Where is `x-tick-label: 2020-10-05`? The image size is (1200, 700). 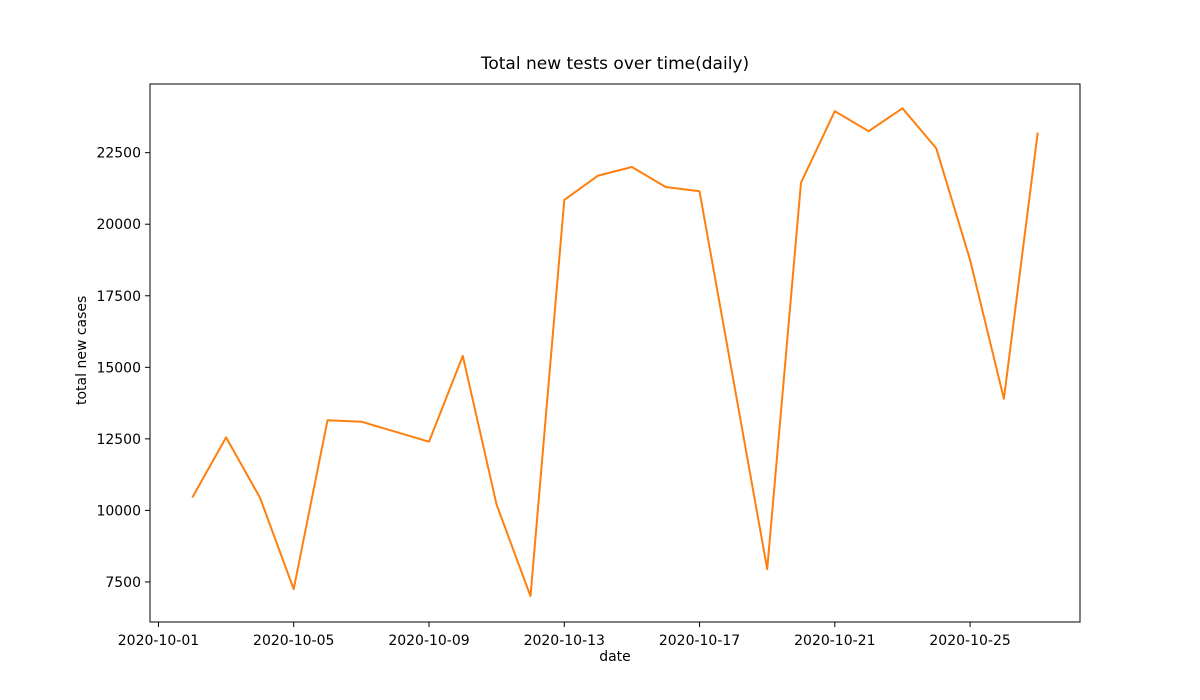 x-tick-label: 2020-10-05 is located at coordinates (293, 641).